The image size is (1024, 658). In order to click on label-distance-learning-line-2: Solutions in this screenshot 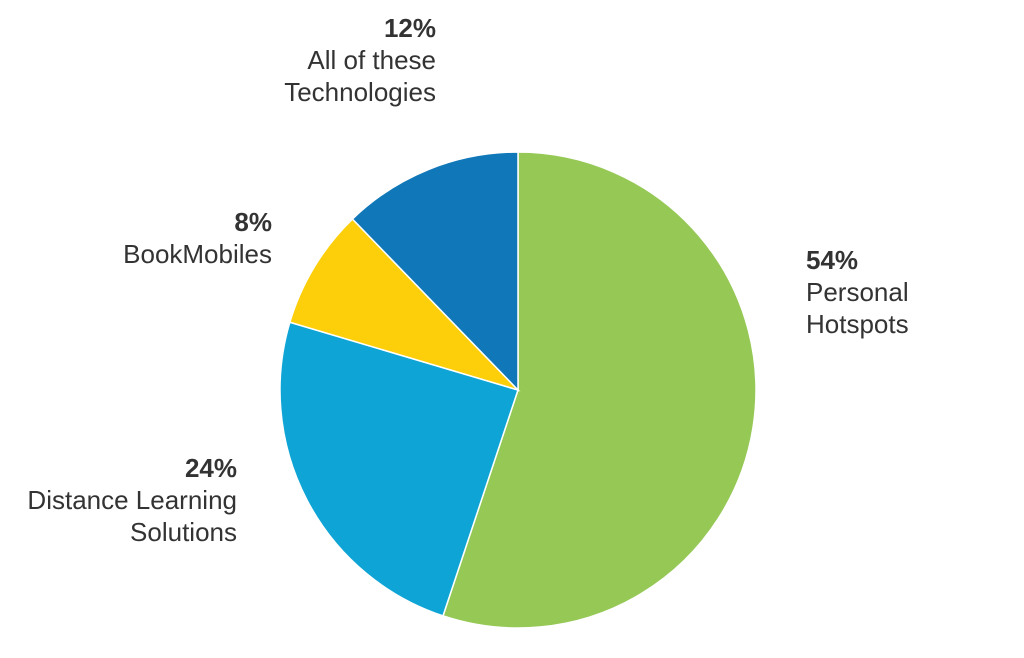, I will do `click(183, 532)`.